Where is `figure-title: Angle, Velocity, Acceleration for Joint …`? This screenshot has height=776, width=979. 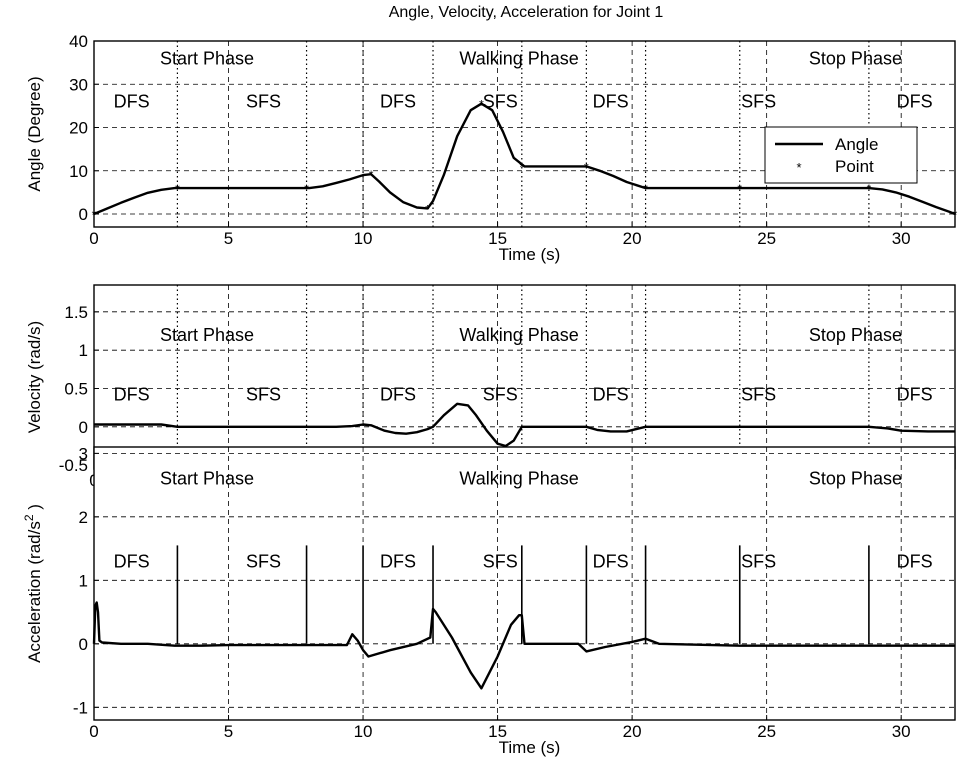 figure-title: Angle, Velocity, Acceleration for Joint … is located at coordinates (526, 12).